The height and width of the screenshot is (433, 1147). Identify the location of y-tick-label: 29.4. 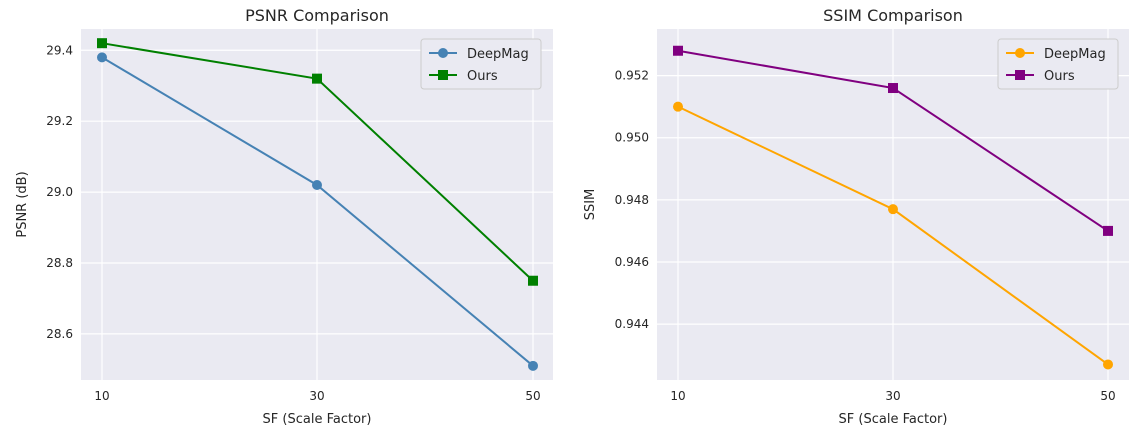
(59, 50).